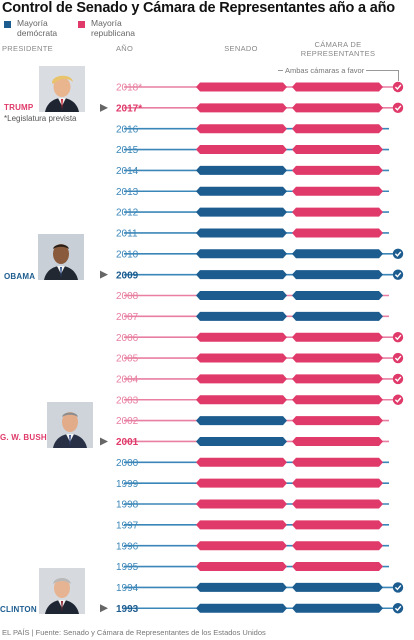 The width and height of the screenshot is (414, 640). What do you see at coordinates (127, 442) in the screenshot?
I see `year-label: 2001` at bounding box center [127, 442].